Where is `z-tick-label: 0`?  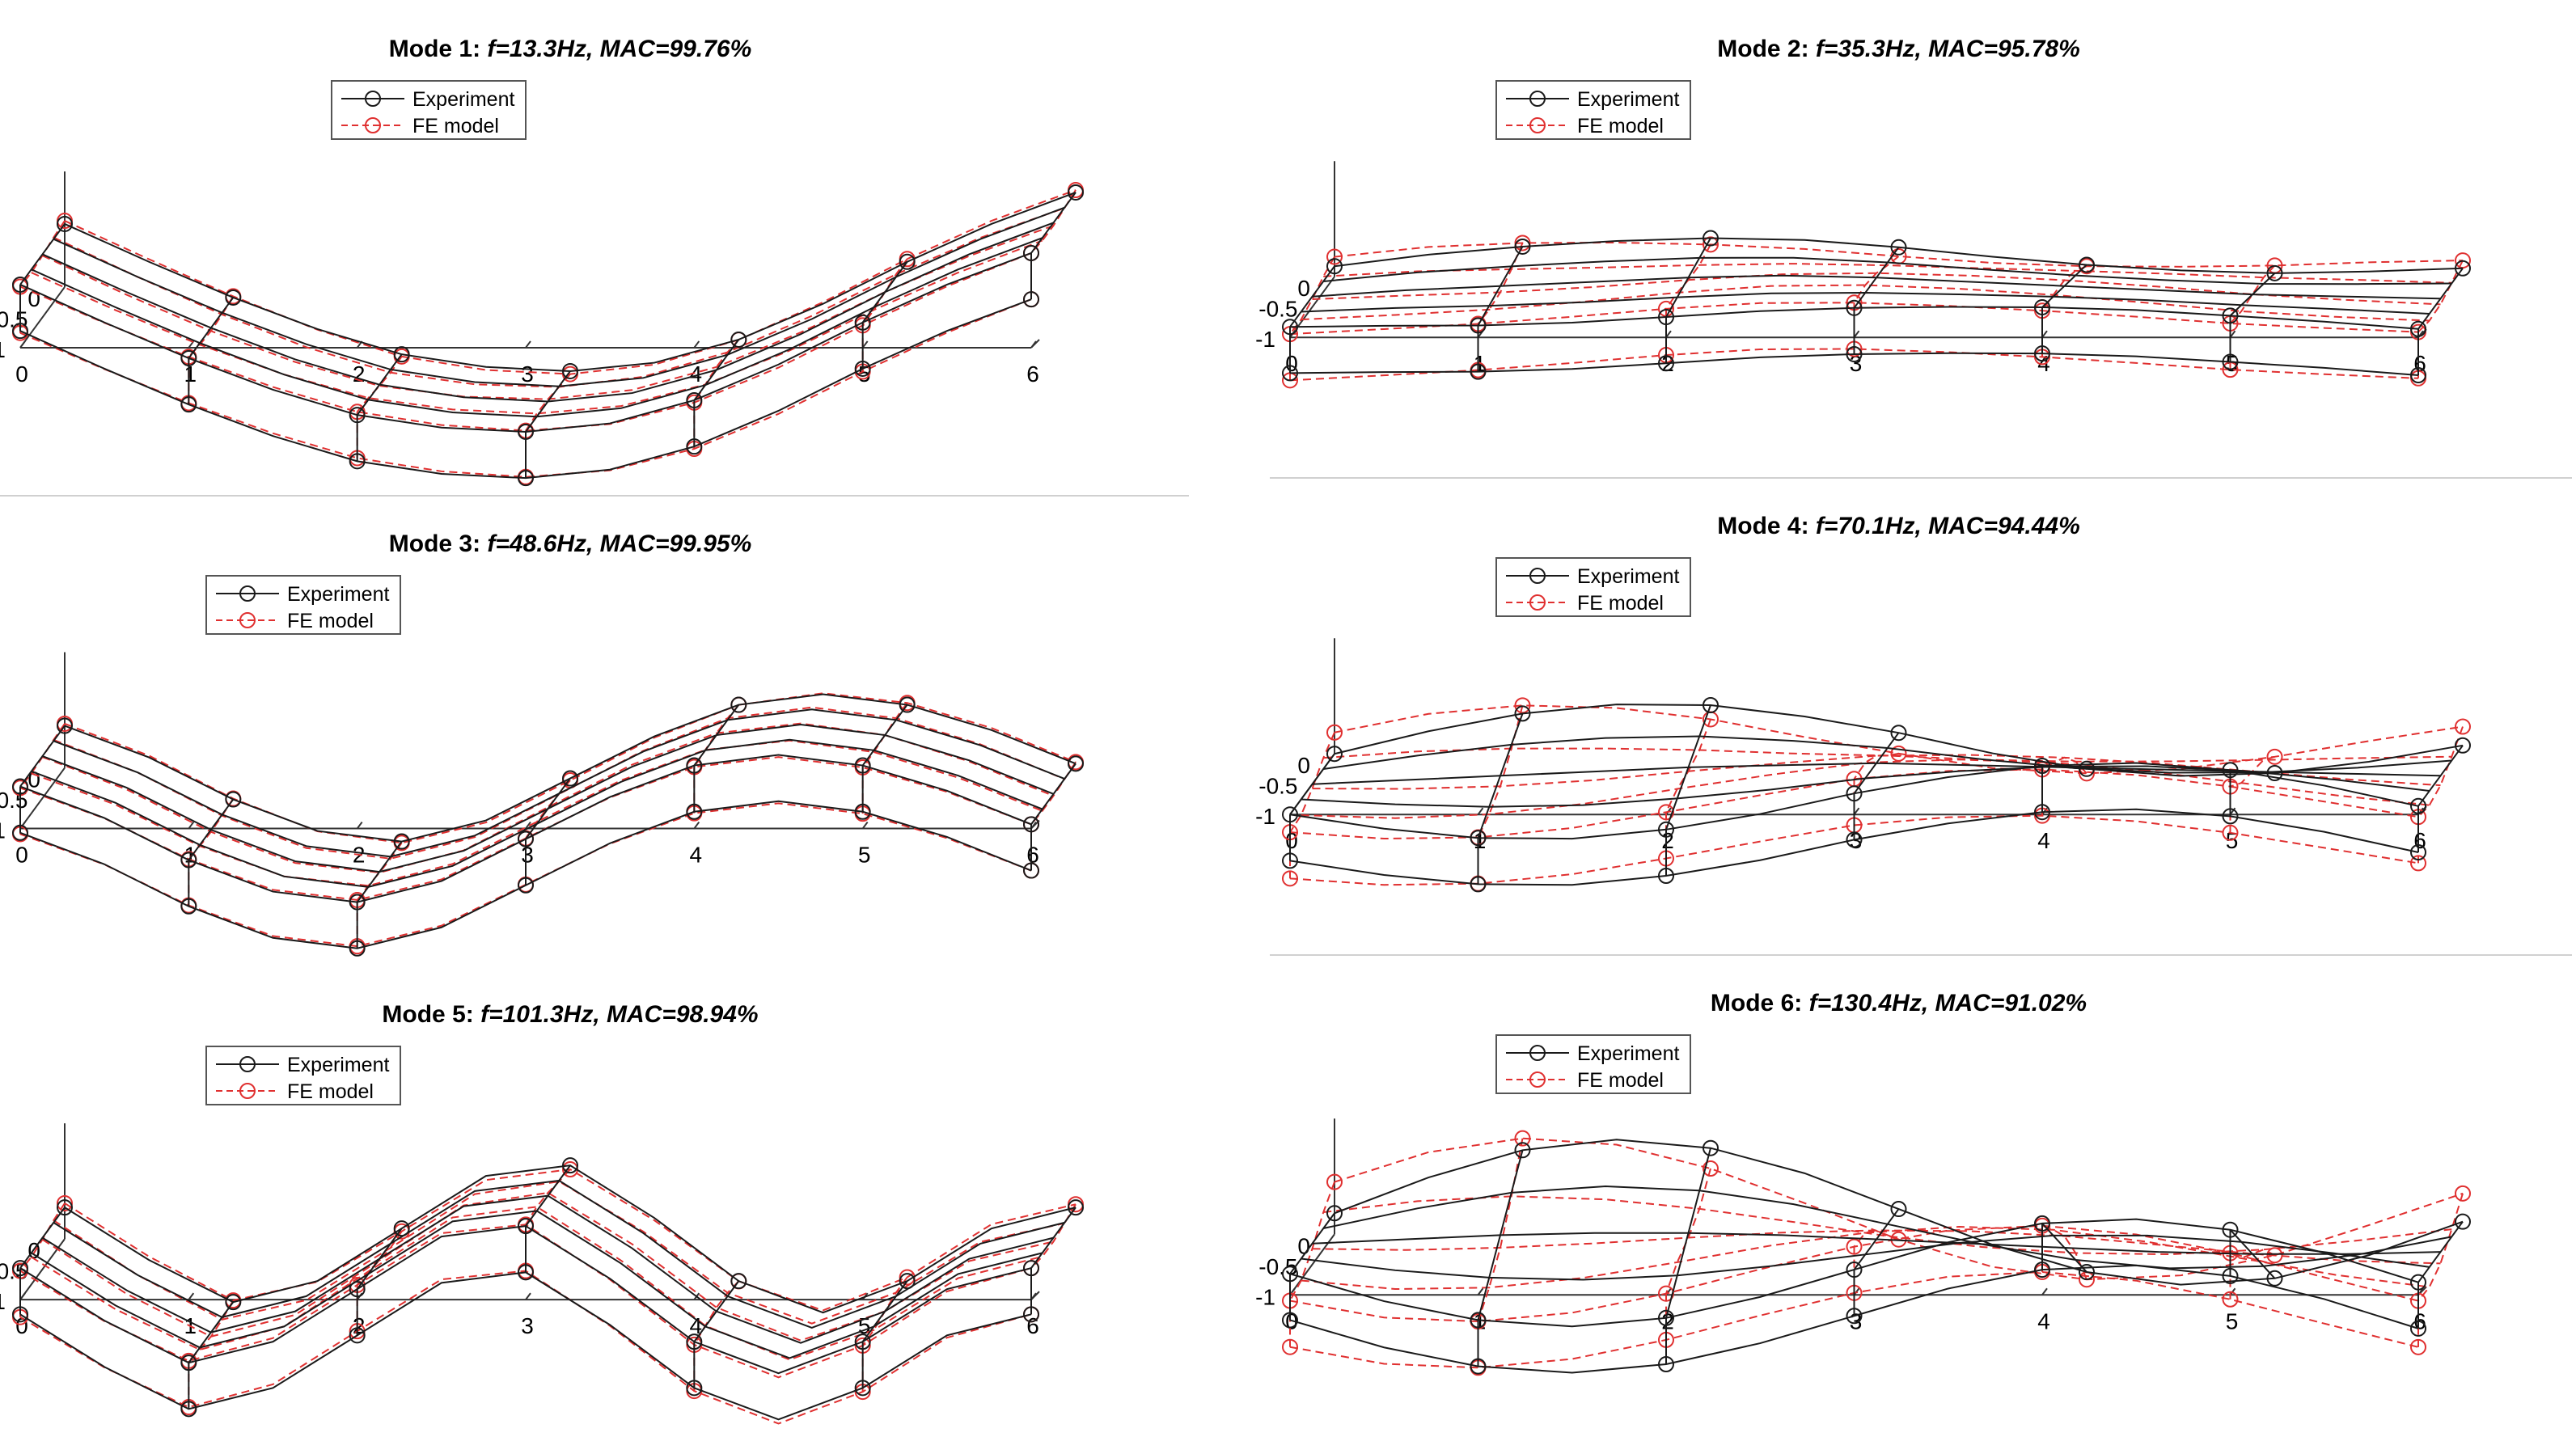
z-tick-label: 0 is located at coordinates (1304, 1245).